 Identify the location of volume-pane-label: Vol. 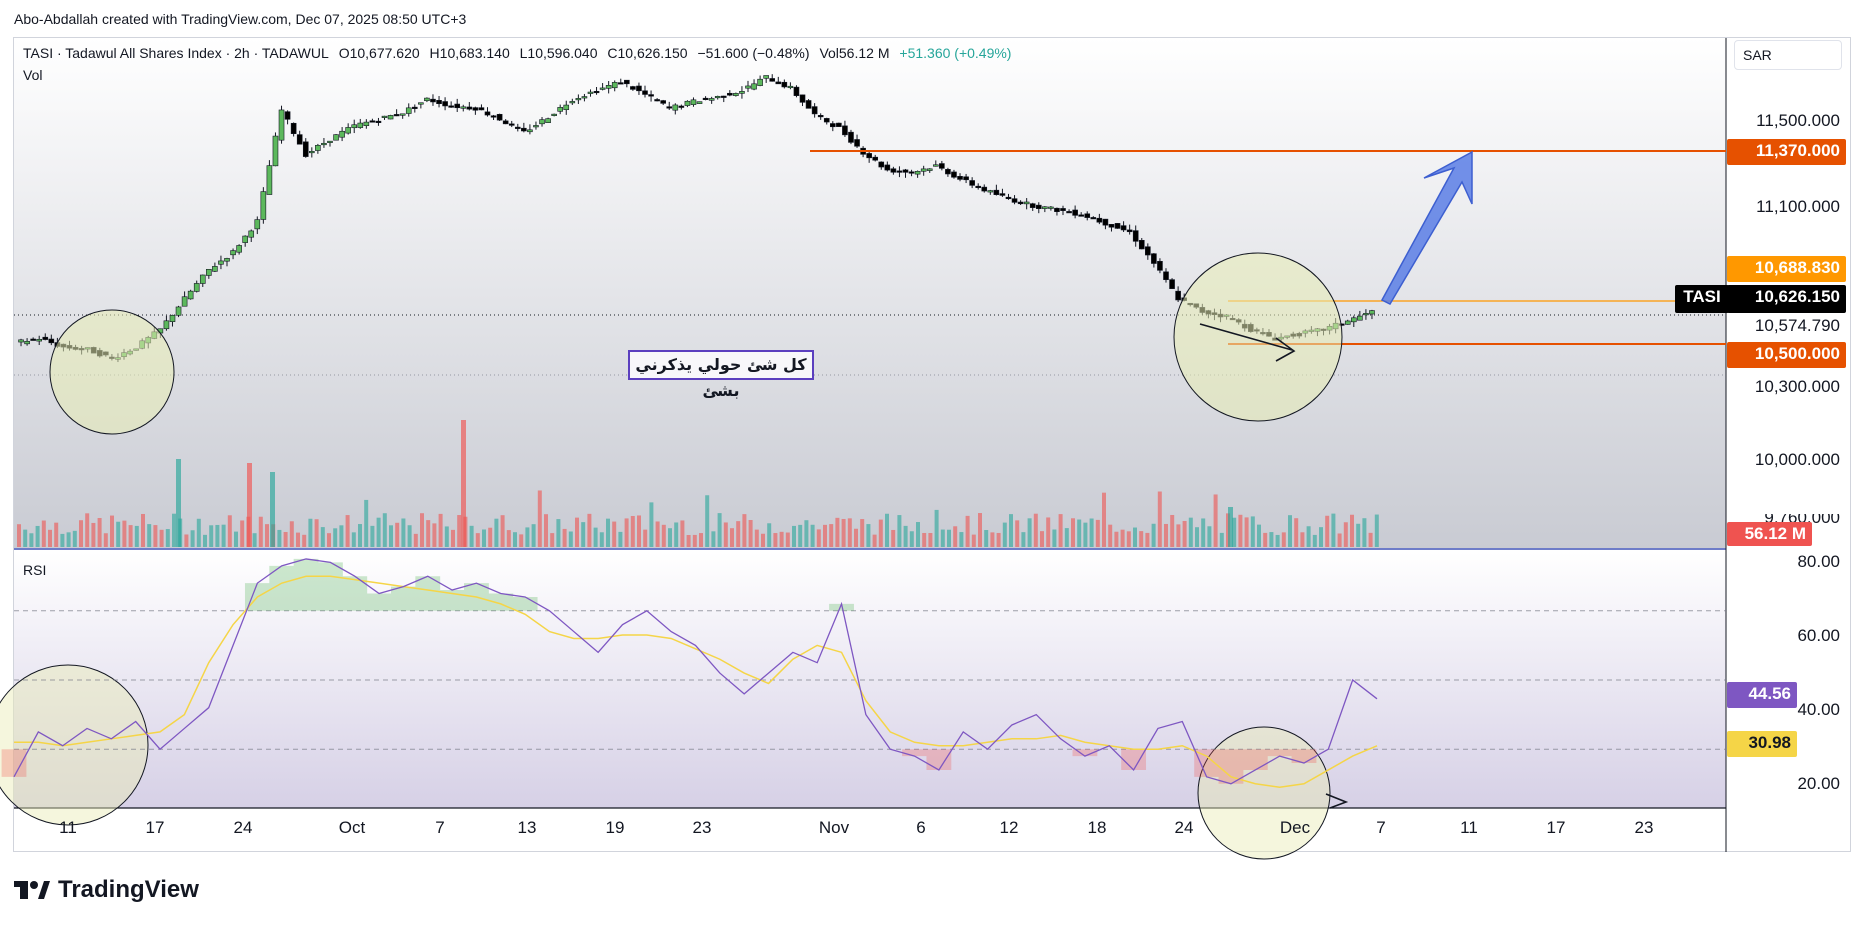
(33, 75).